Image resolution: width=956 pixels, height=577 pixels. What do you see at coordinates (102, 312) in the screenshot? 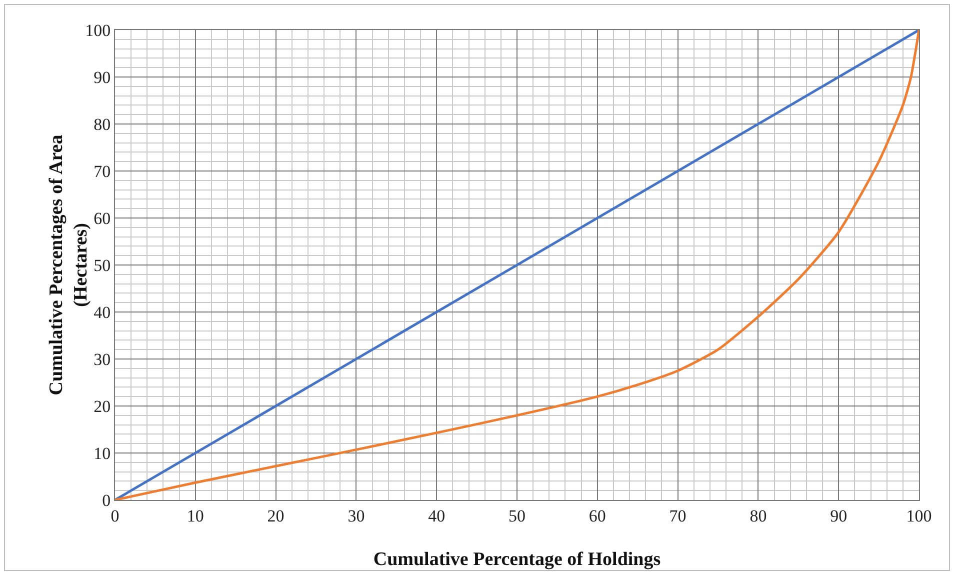
I see `y-tick-label: 40` at bounding box center [102, 312].